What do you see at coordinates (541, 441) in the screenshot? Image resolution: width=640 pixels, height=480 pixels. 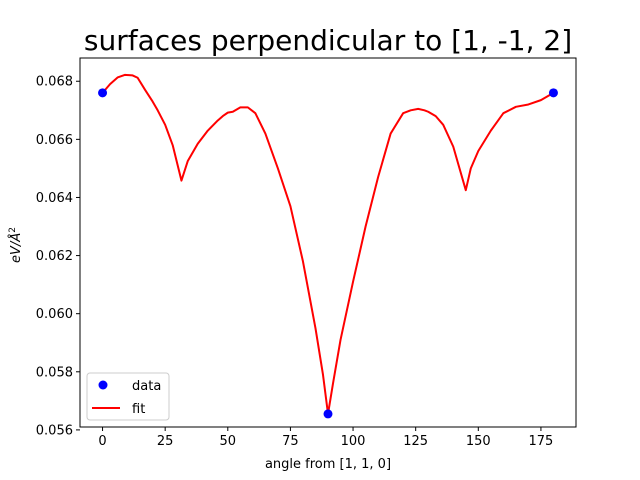 I see `x-tick-label-175: 175` at bounding box center [541, 441].